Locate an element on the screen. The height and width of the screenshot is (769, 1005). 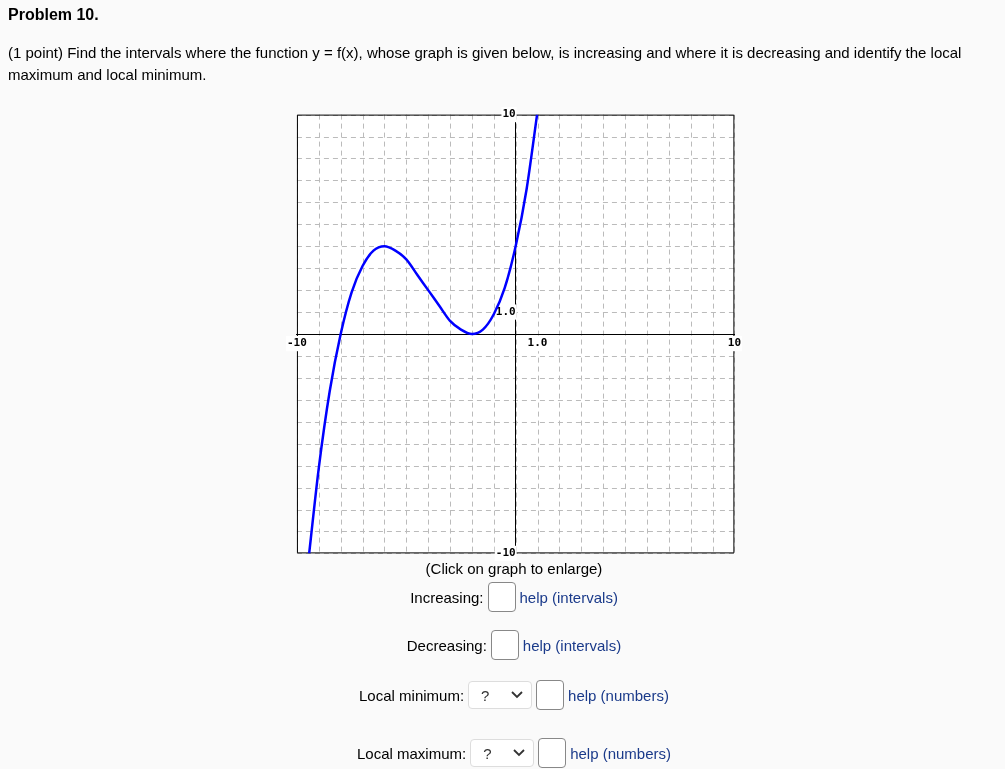
text: Decreasing: is located at coordinates (446, 645).